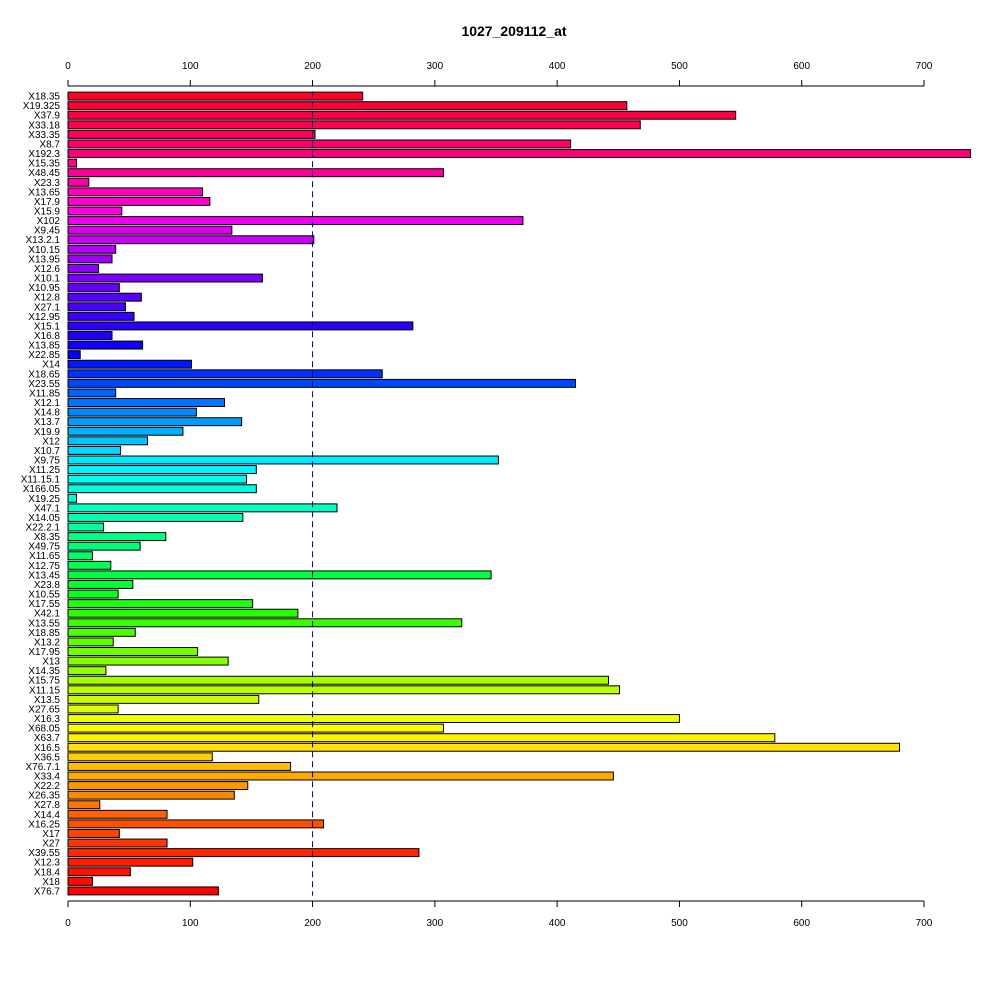 The height and width of the screenshot is (1000, 1000). I want to click on x-axis-top: 0 100 200 300 400 500 600 700, so click(499, 74).